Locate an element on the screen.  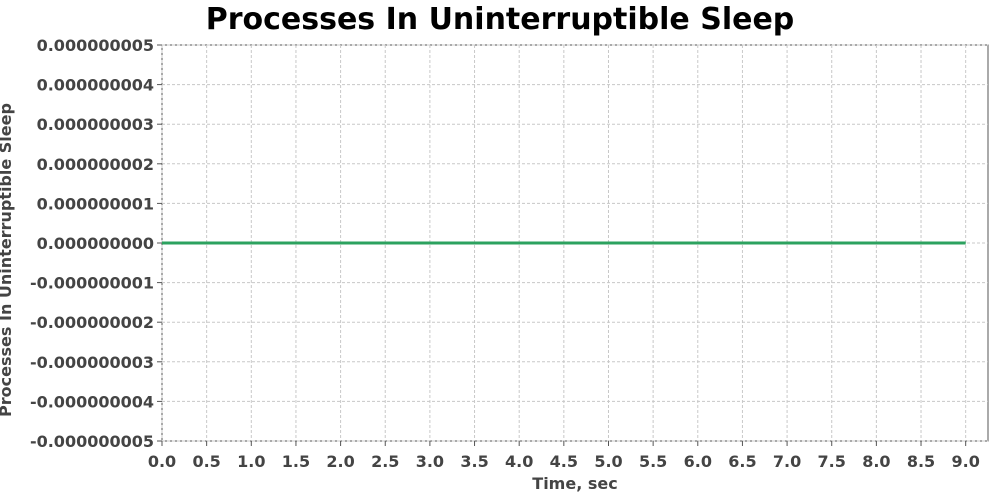
y-tick-label: 0.000000000 is located at coordinates (95, 243).